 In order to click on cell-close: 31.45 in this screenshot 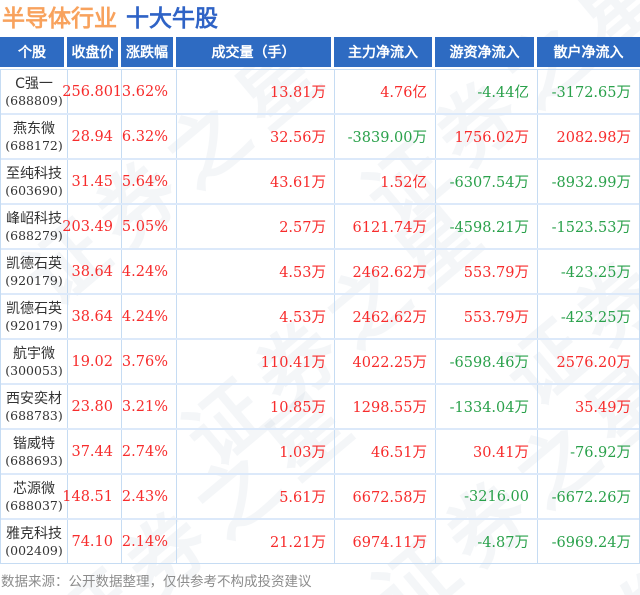, I will do `click(95, 181)`.